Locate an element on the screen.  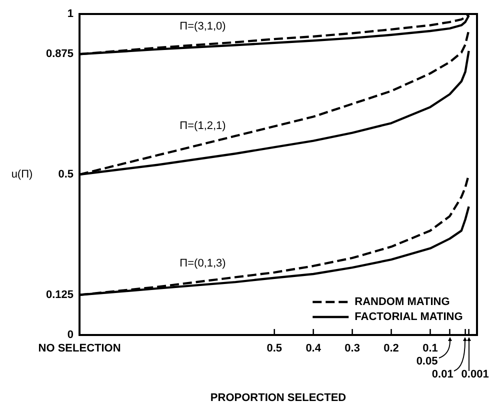
y-tick-label: 1 is located at coordinates (70, 14).